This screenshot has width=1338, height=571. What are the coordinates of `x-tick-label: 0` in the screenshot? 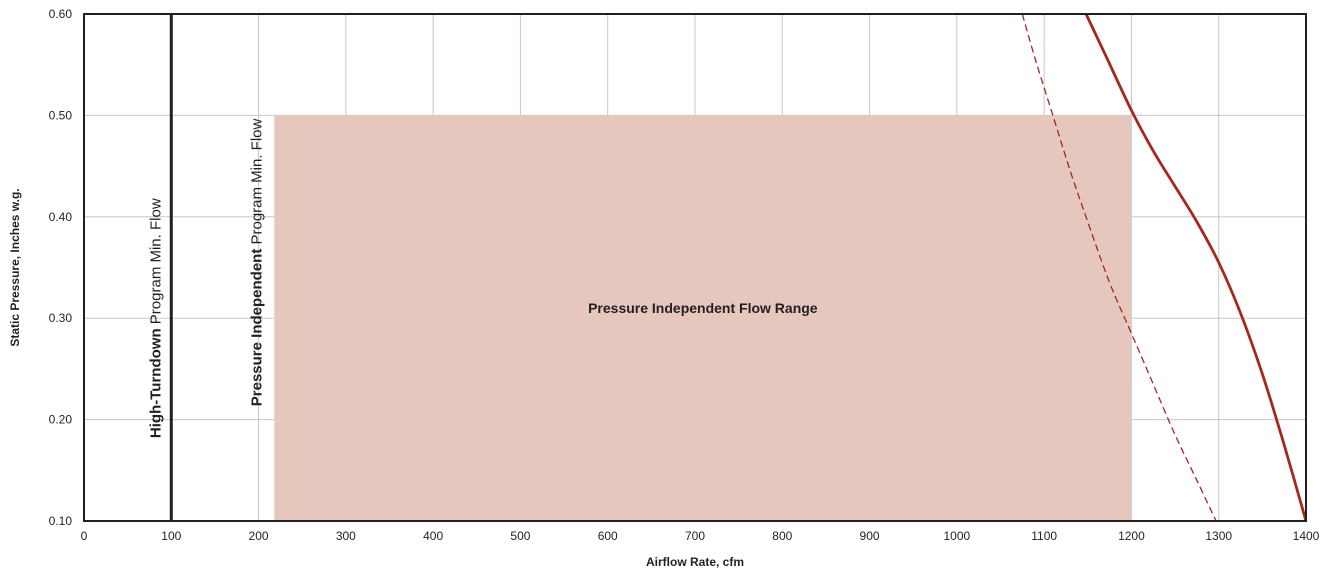 It's located at (84, 536).